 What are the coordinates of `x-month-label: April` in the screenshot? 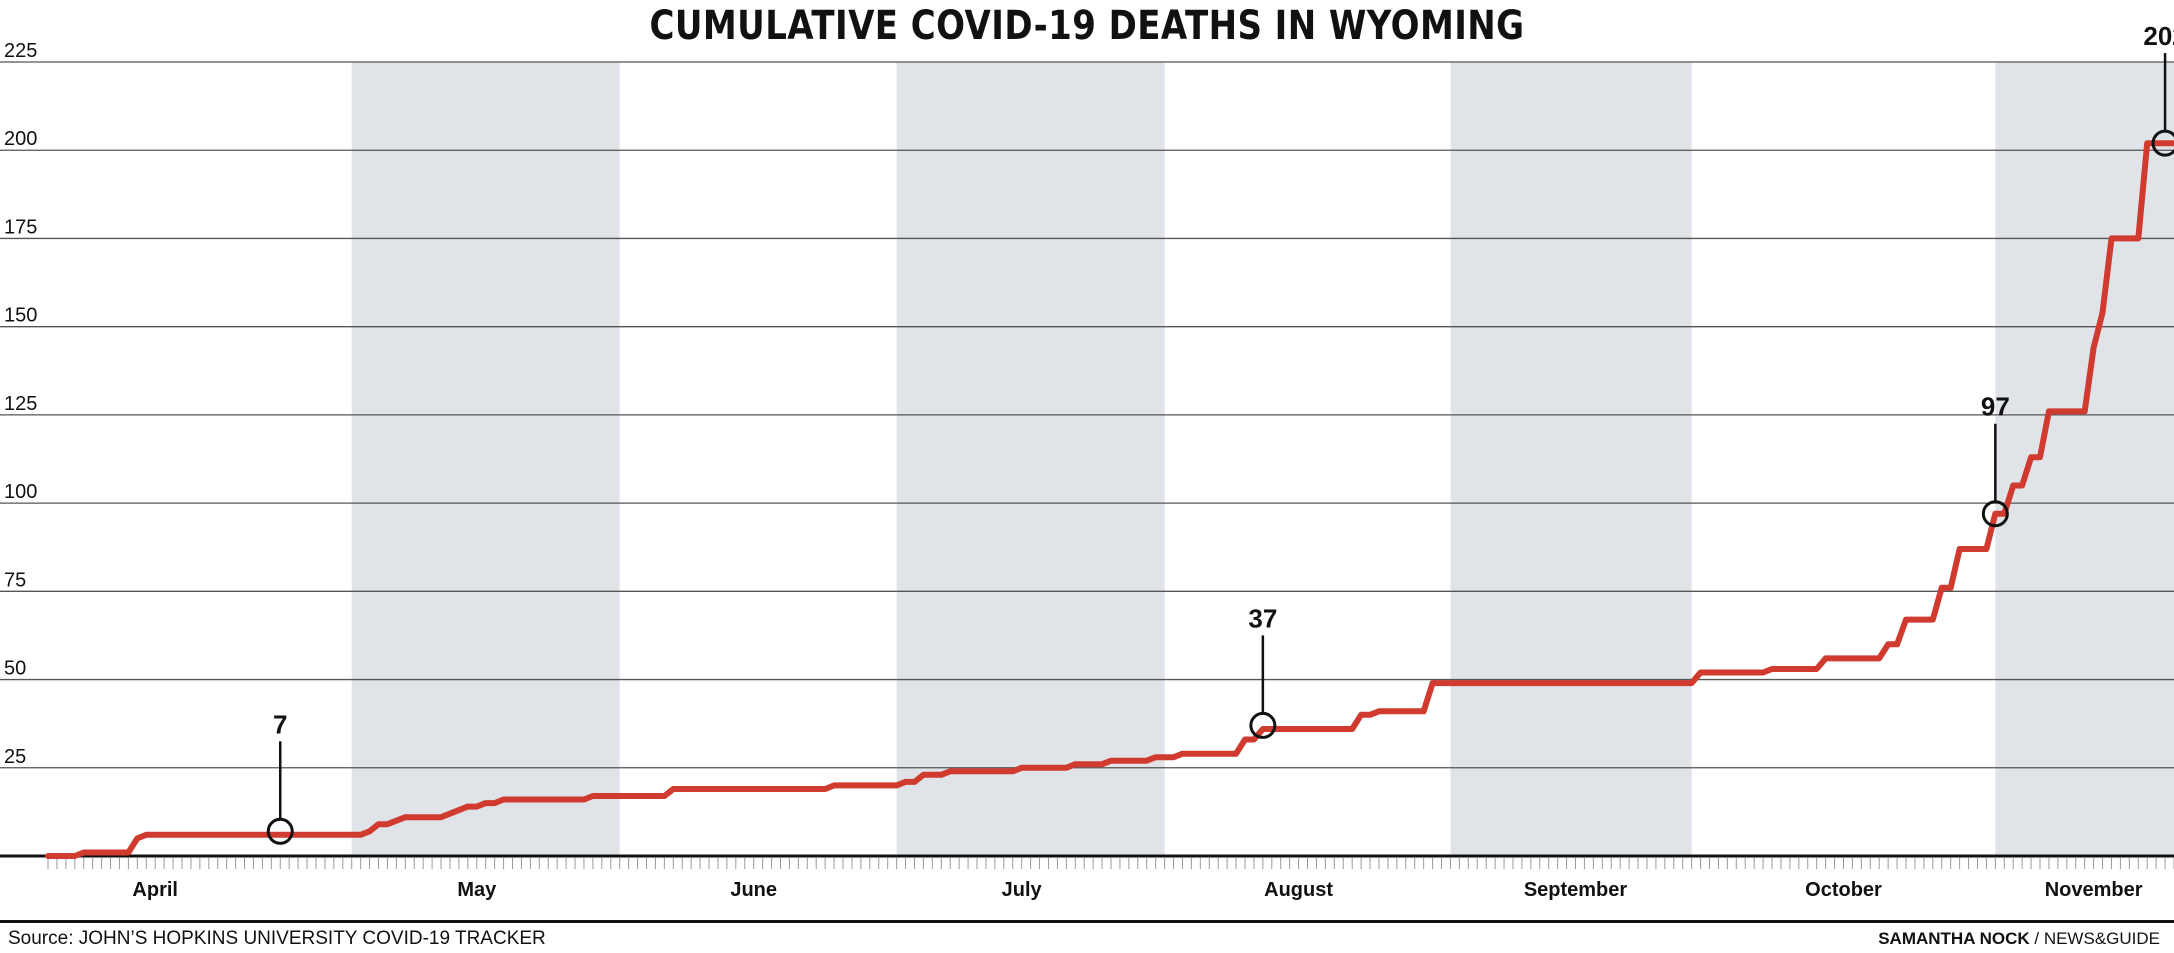 It's located at (155, 890).